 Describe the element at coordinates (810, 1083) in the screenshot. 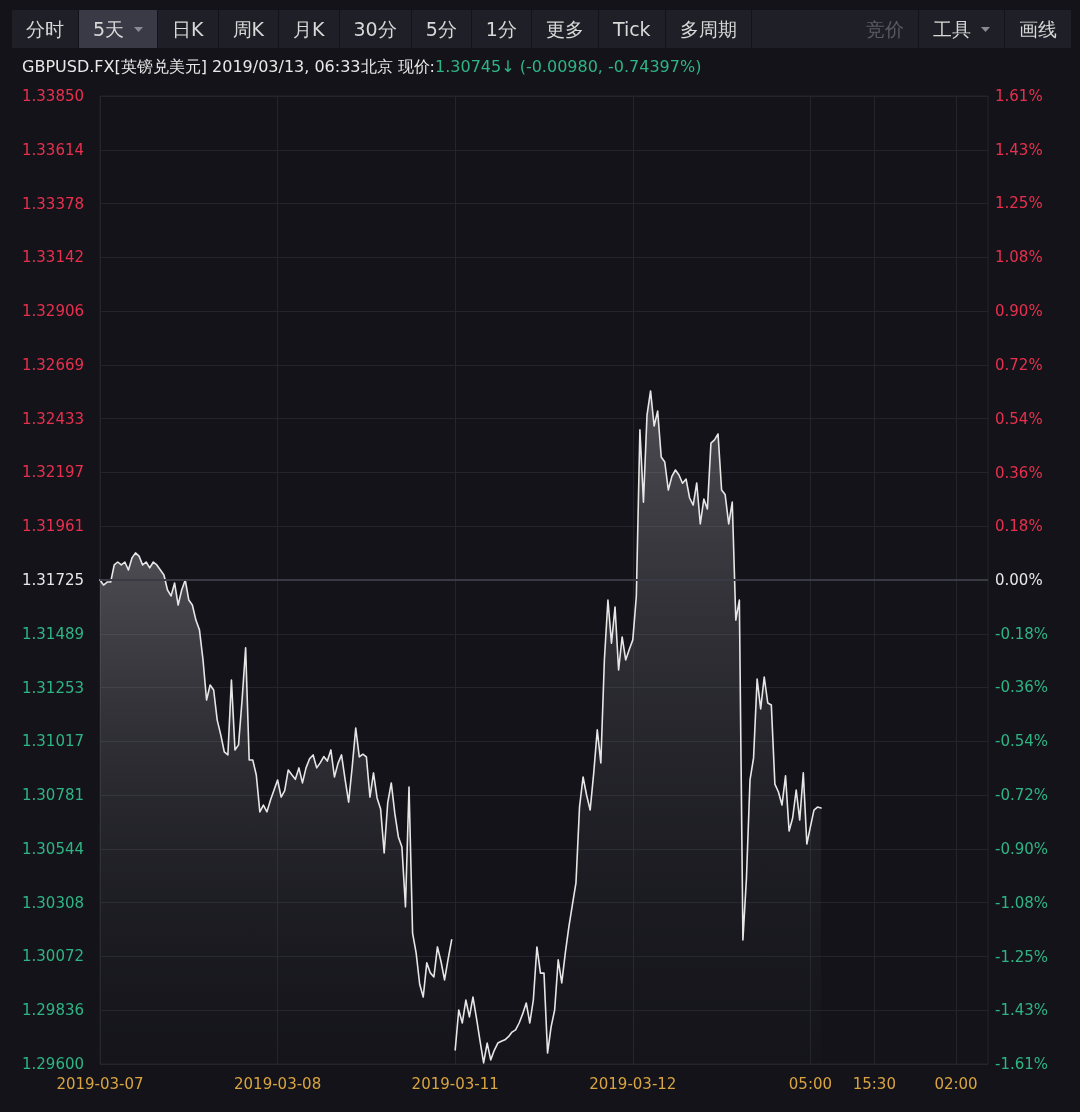

I see `x-tick-label: 05:00` at that location.